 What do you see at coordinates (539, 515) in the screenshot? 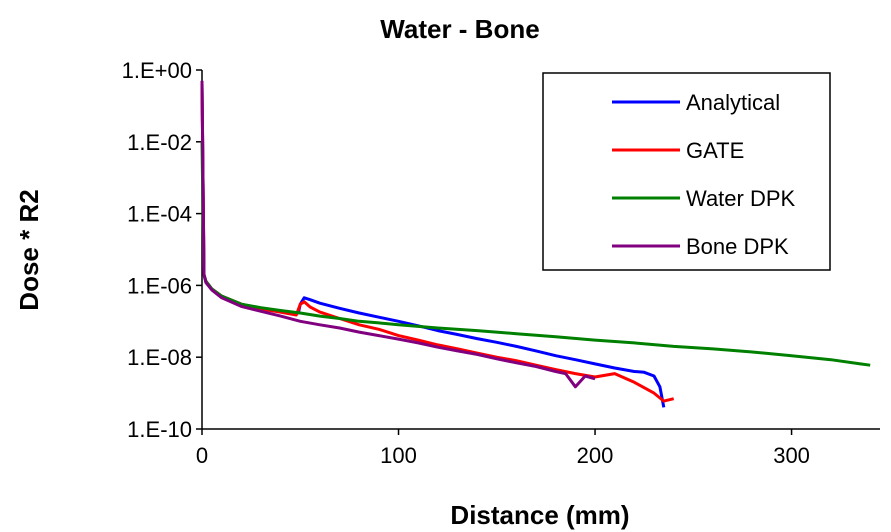
I see `x-axis-label: Distance (mm)` at bounding box center [539, 515].